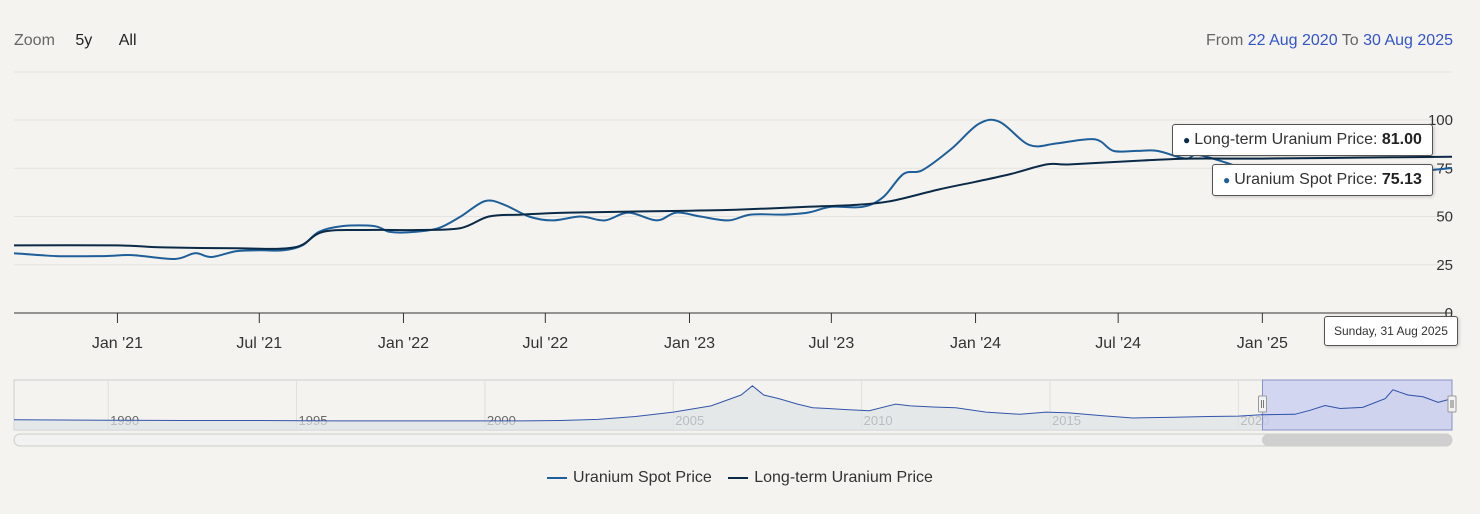  Describe the element at coordinates (557, 477) in the screenshot. I see `legend-swatch-spot` at that location.